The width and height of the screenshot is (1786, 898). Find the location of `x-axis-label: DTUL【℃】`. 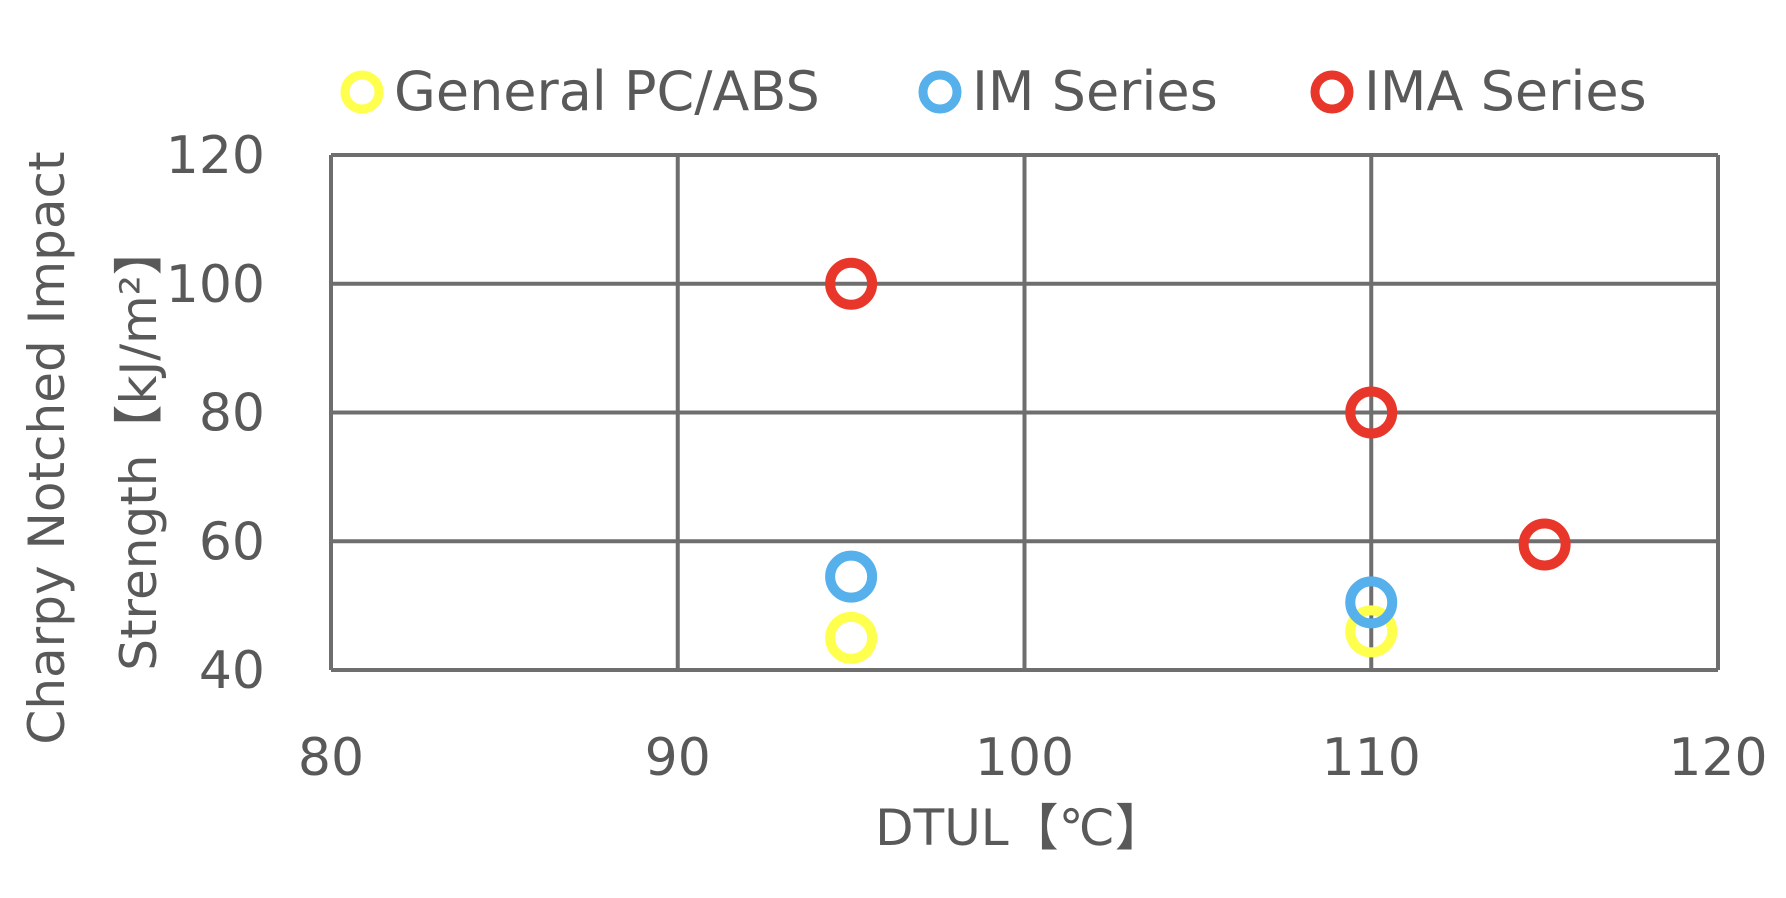

x-axis-label: DTUL【℃】 is located at coordinates (1020, 828).